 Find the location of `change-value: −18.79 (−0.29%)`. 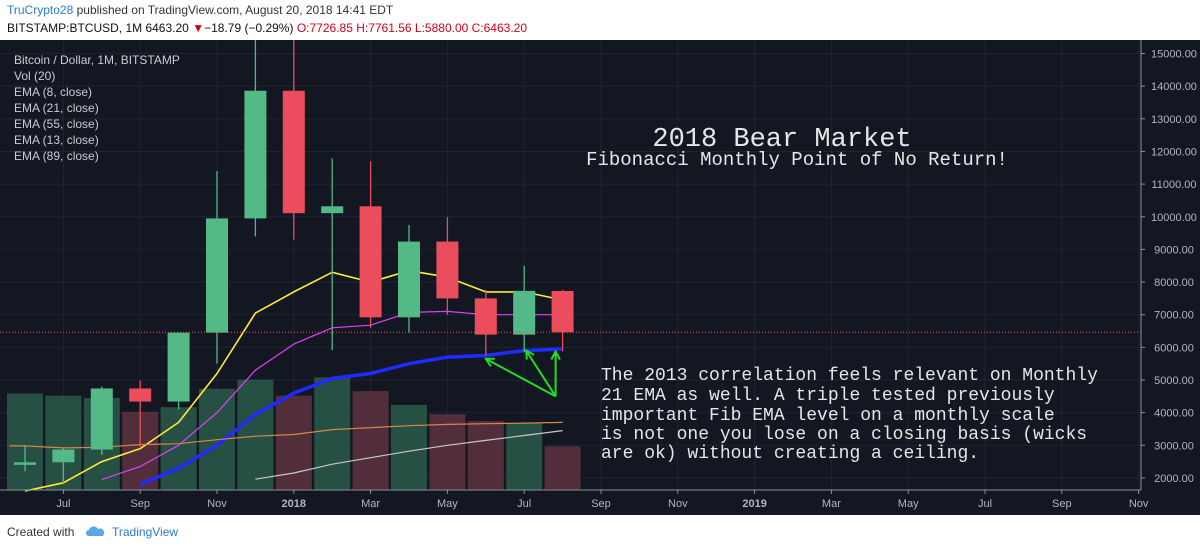

change-value: −18.79 (−0.29%) is located at coordinates (249, 28).